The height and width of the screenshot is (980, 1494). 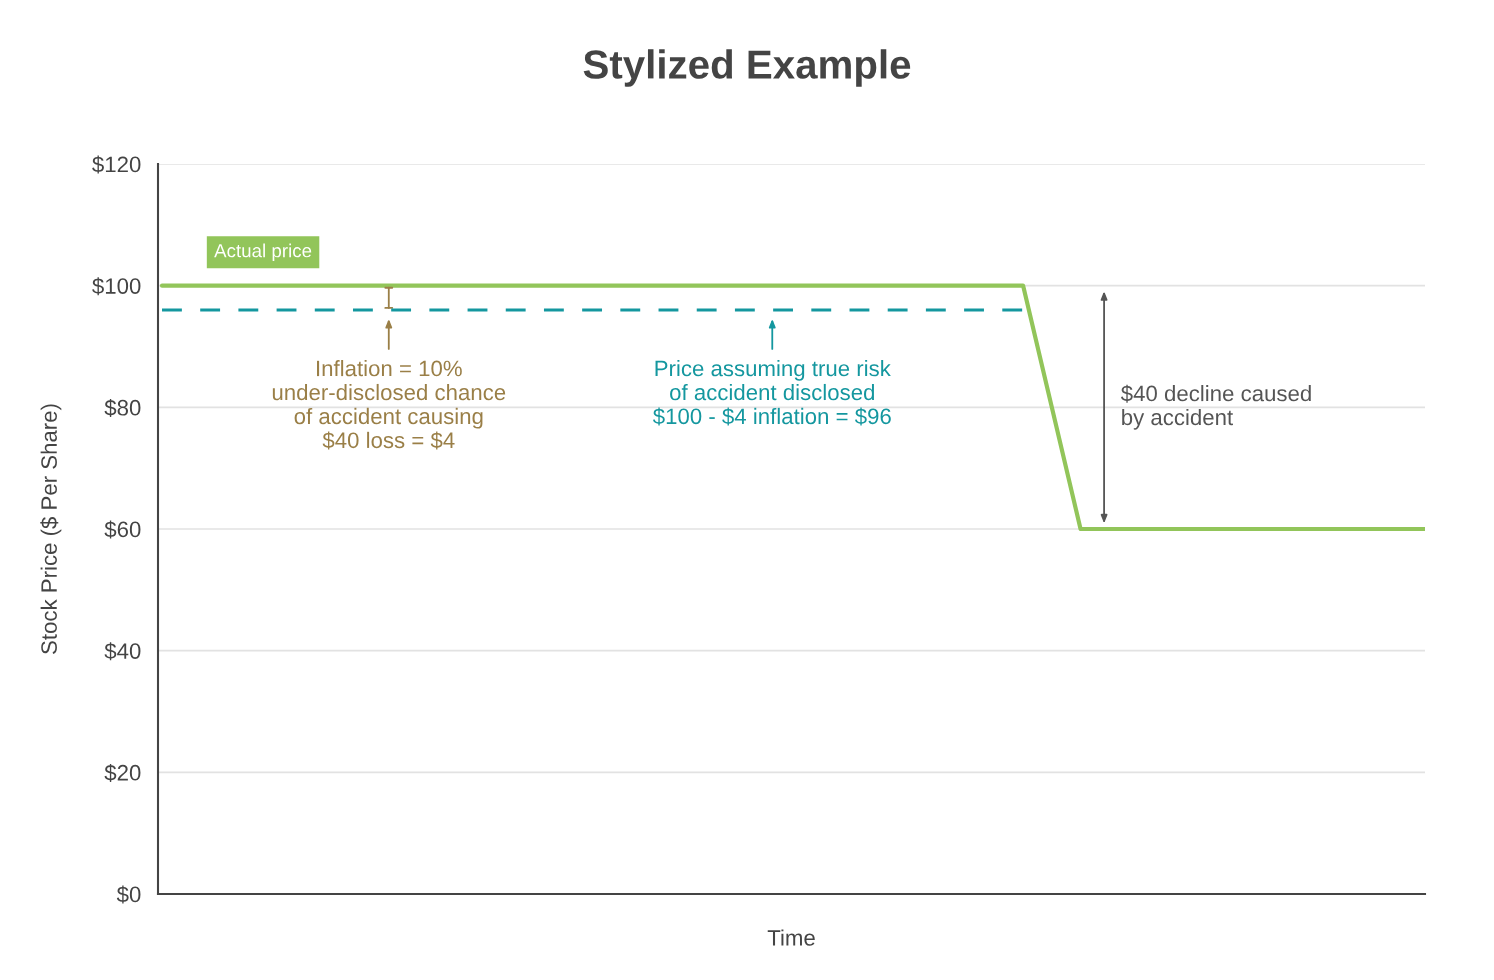 What do you see at coordinates (122, 407) in the screenshot?
I see `y-tick-label: $80` at bounding box center [122, 407].